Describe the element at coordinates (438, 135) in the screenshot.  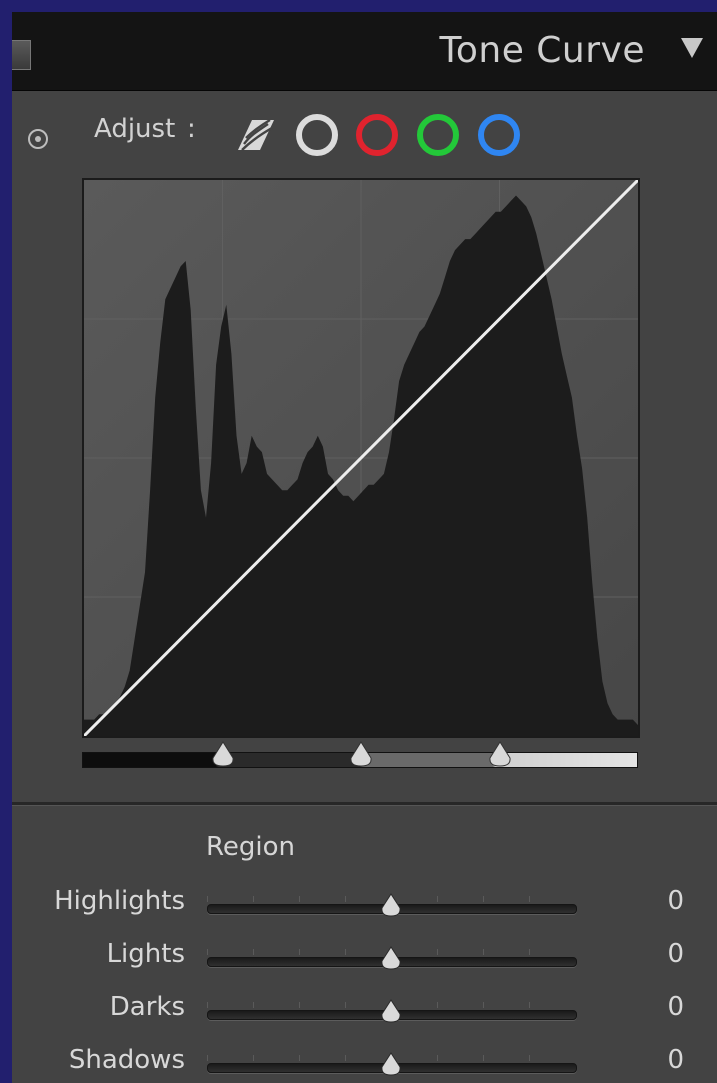
I see `green-channel-icon` at that location.